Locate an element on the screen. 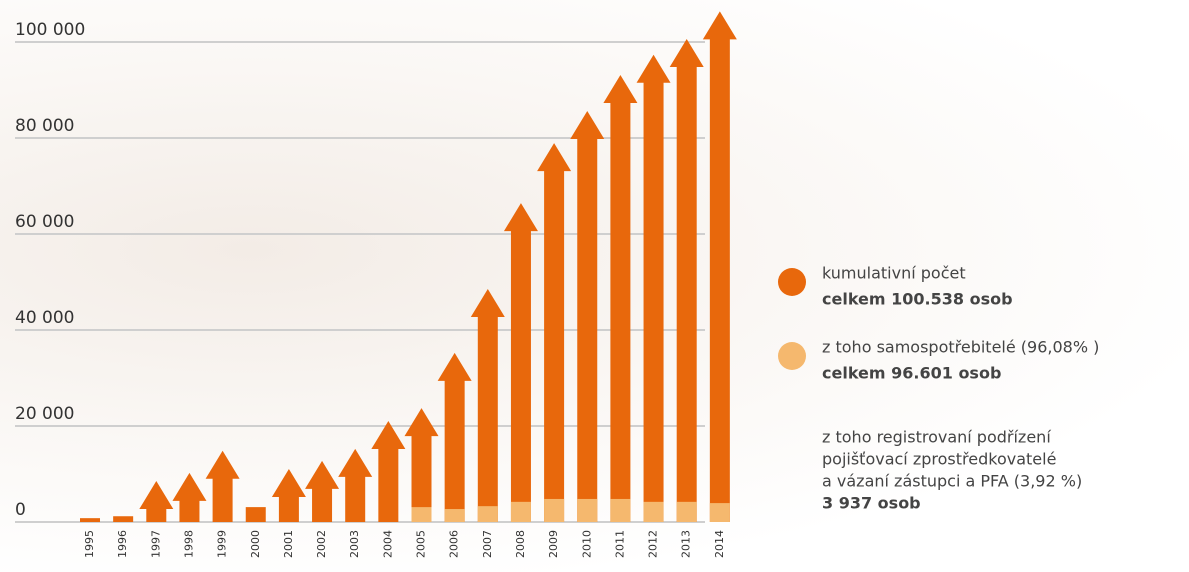 The height and width of the screenshot is (572, 1189). legend-note: z toho registrovaní podřízení is located at coordinates (936, 437).